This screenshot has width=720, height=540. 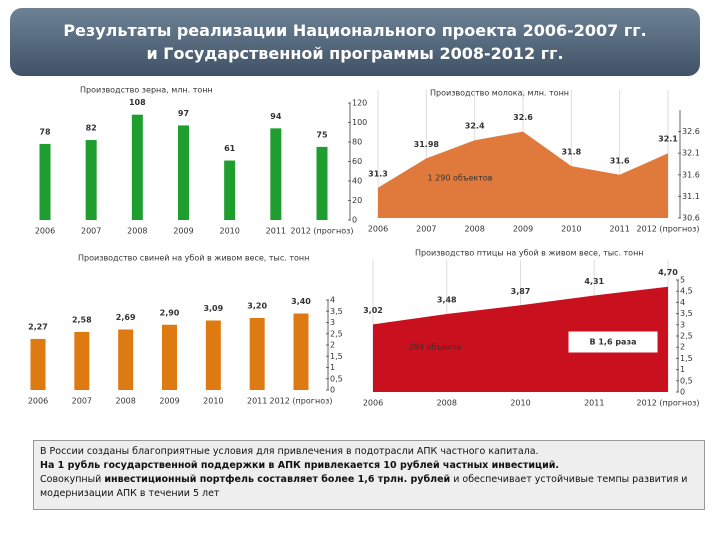 What do you see at coordinates (691, 174) in the screenshot?
I see `y-tick-label: 31.6` at bounding box center [691, 174].